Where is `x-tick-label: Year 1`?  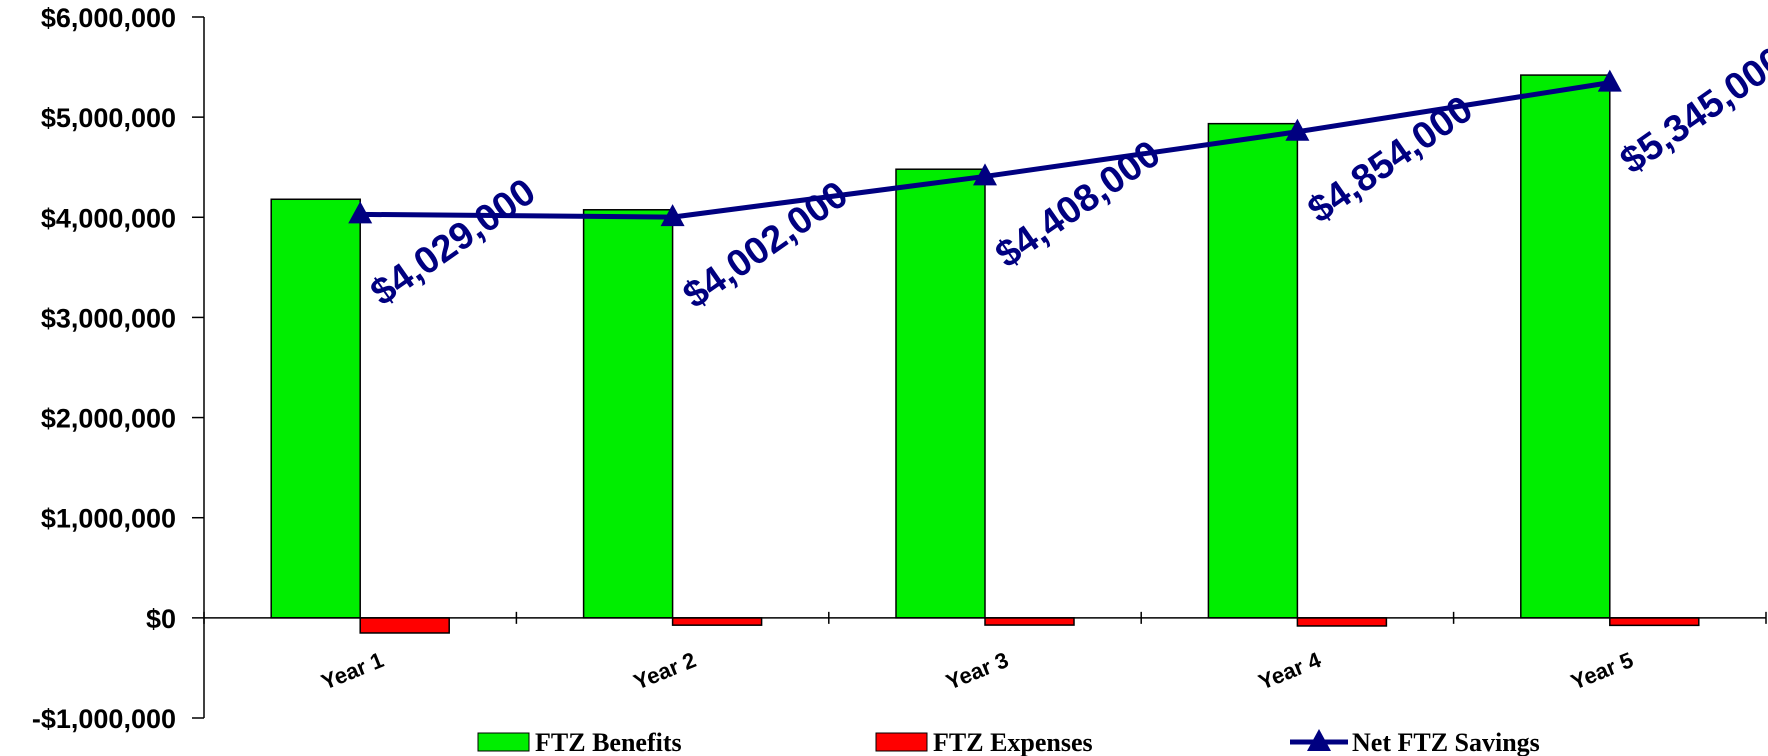 x-tick-label: Year 1 is located at coordinates (352, 670).